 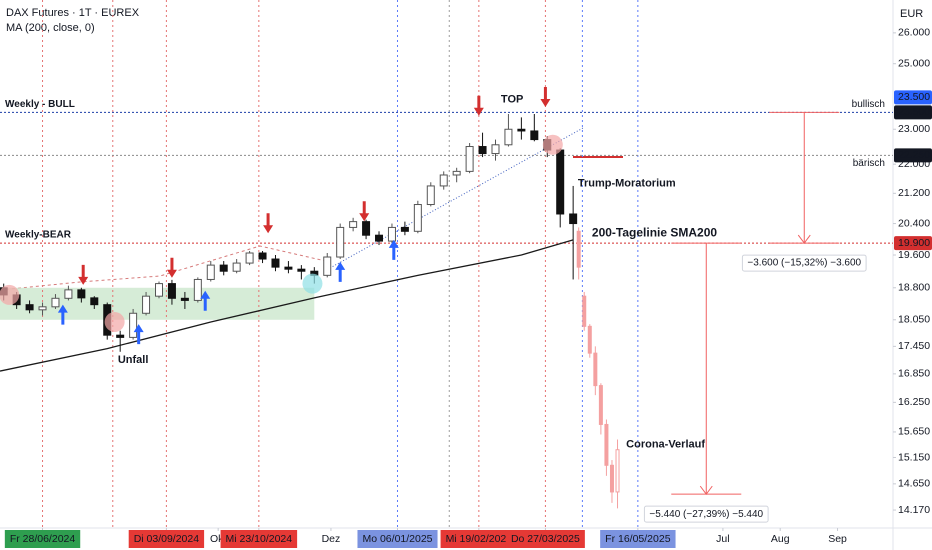 I want to click on y-tick-label: 19.600, so click(x=914, y=255).